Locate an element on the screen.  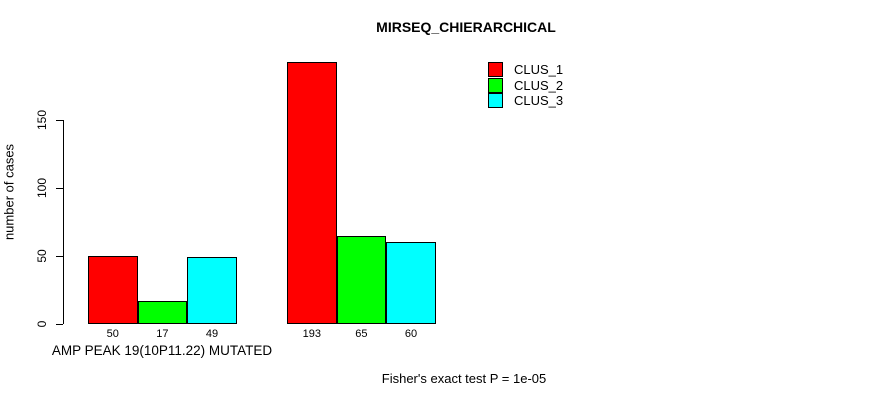
bar-value-label: 17 is located at coordinates (162, 334).